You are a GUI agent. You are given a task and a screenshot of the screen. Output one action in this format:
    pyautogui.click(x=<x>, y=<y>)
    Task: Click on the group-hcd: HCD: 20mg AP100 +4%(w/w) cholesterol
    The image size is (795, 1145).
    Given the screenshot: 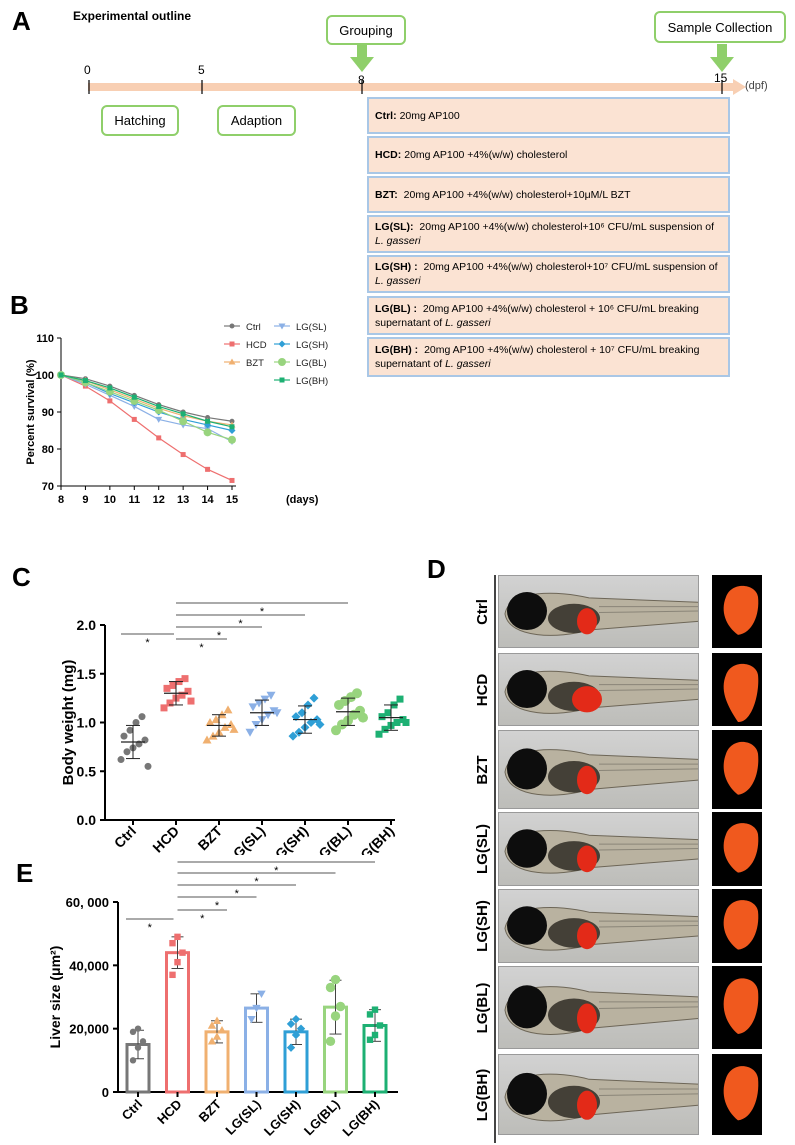 What is the action you would take?
    pyautogui.click(x=548, y=155)
    